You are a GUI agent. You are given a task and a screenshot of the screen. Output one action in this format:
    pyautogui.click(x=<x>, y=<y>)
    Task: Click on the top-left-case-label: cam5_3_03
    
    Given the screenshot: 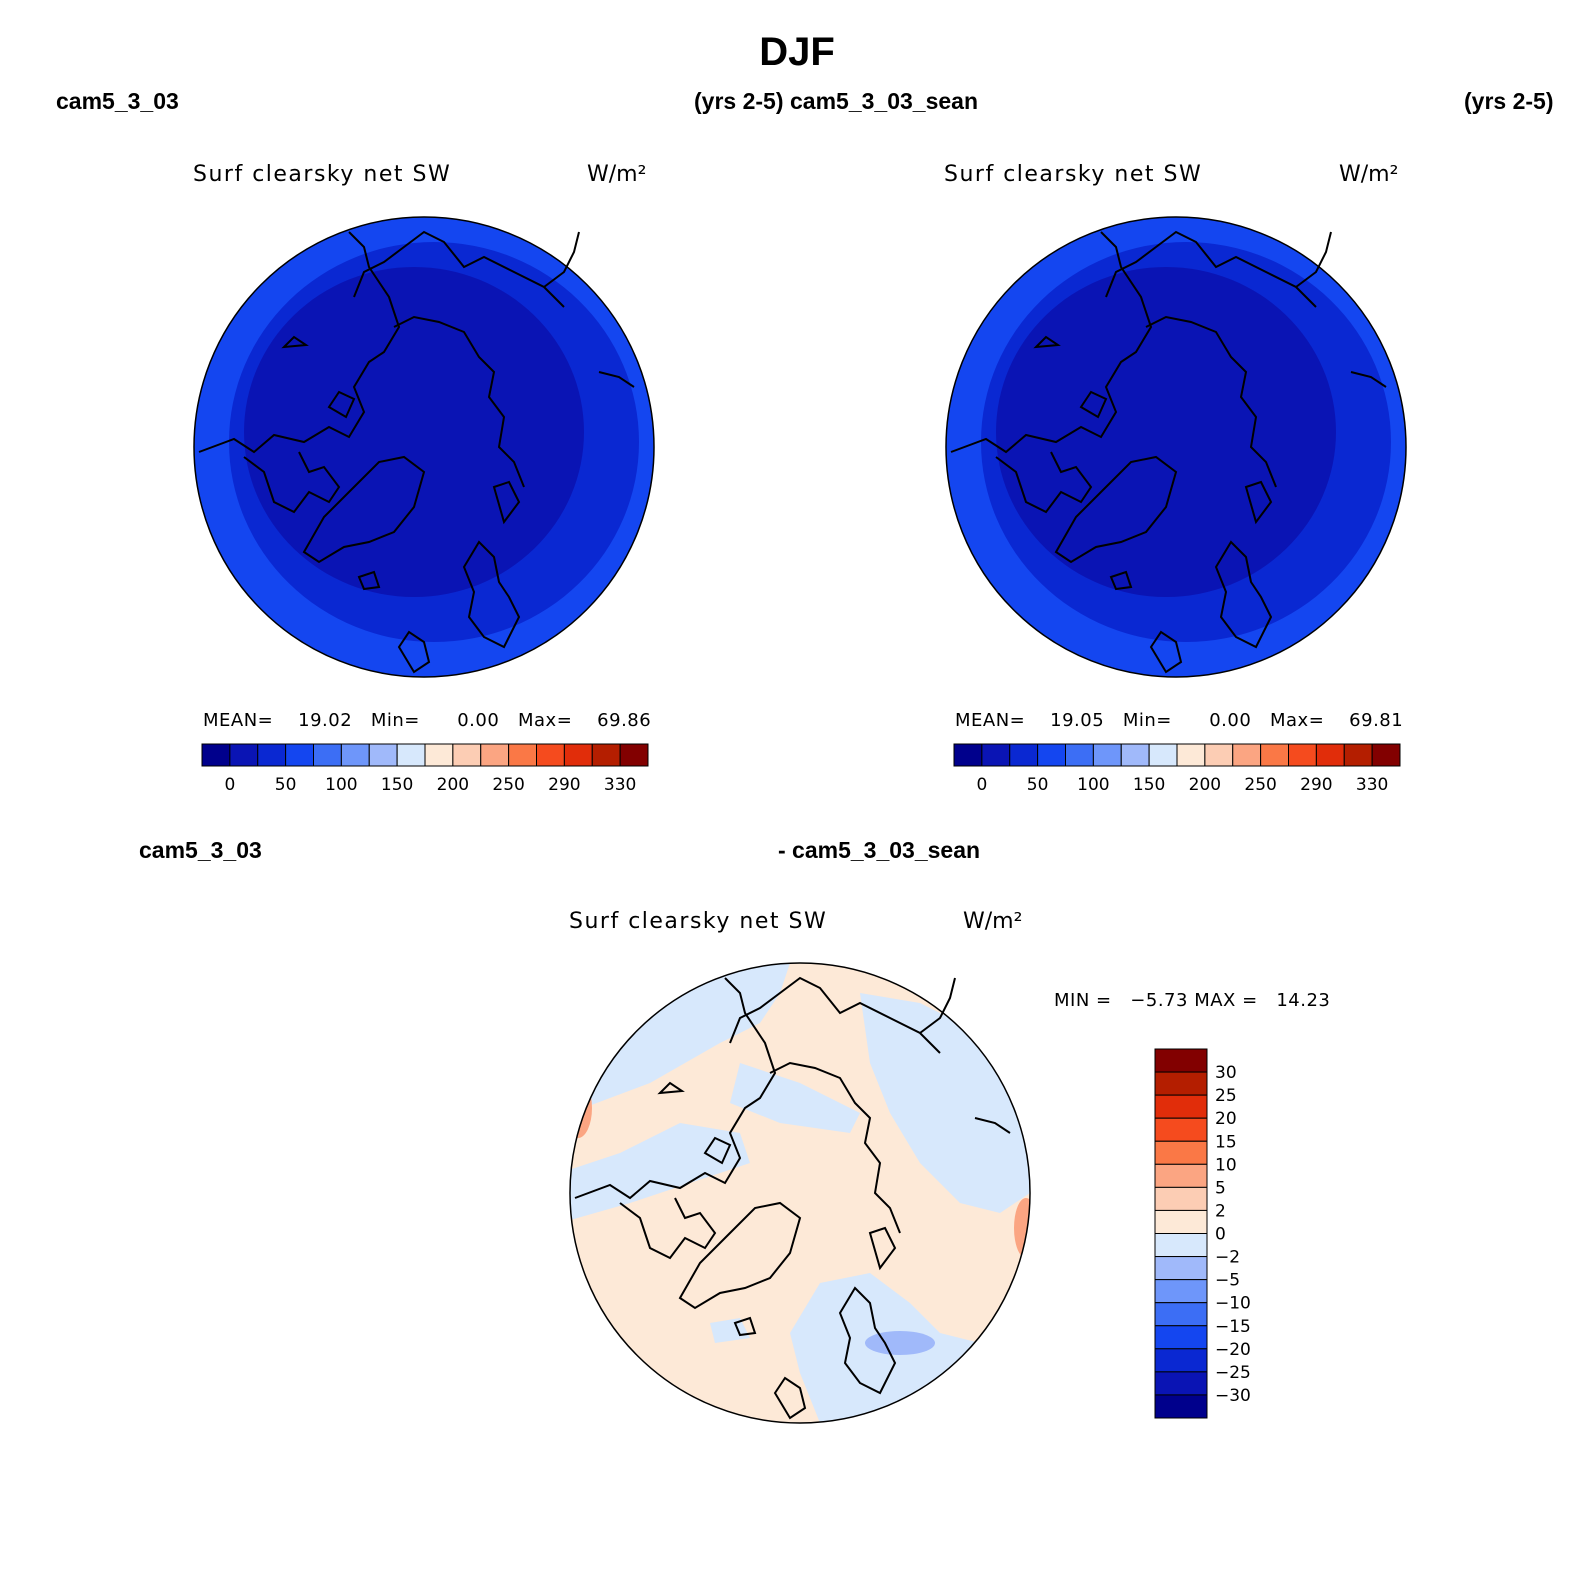 What is the action you would take?
    pyautogui.click(x=117, y=101)
    